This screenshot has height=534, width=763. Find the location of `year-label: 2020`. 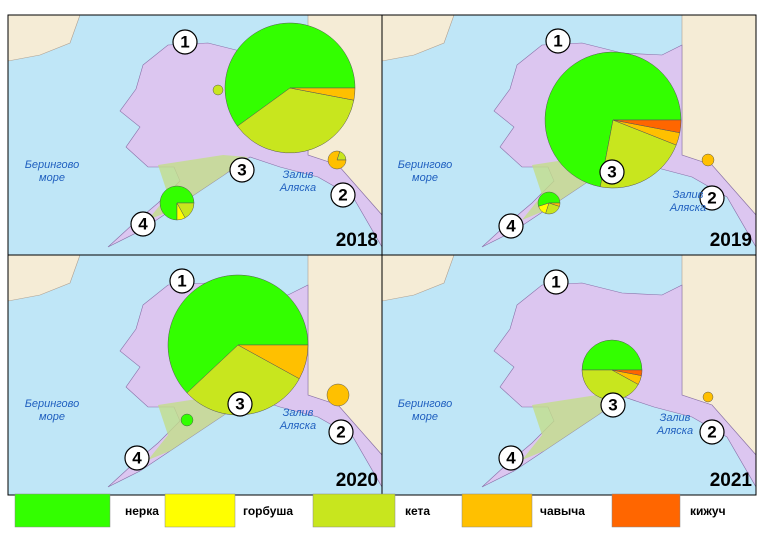

year-label: 2020 is located at coordinates (357, 480).